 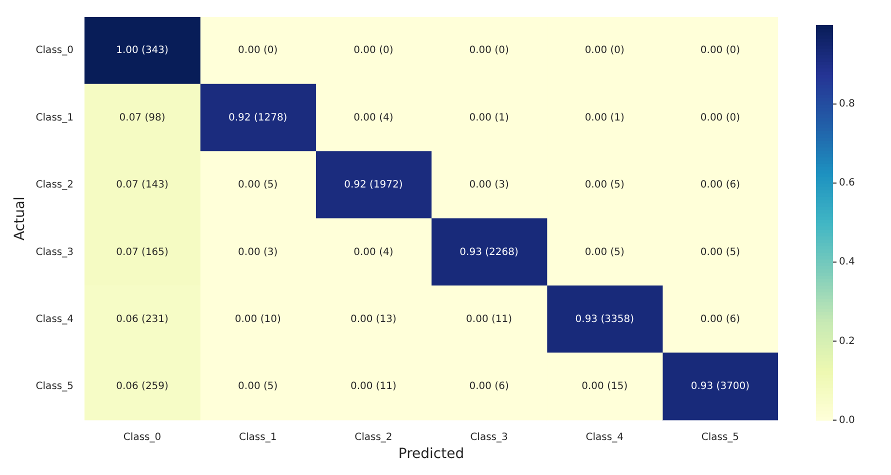 What do you see at coordinates (431, 454) in the screenshot?
I see `x-axis-title: Predicted` at bounding box center [431, 454].